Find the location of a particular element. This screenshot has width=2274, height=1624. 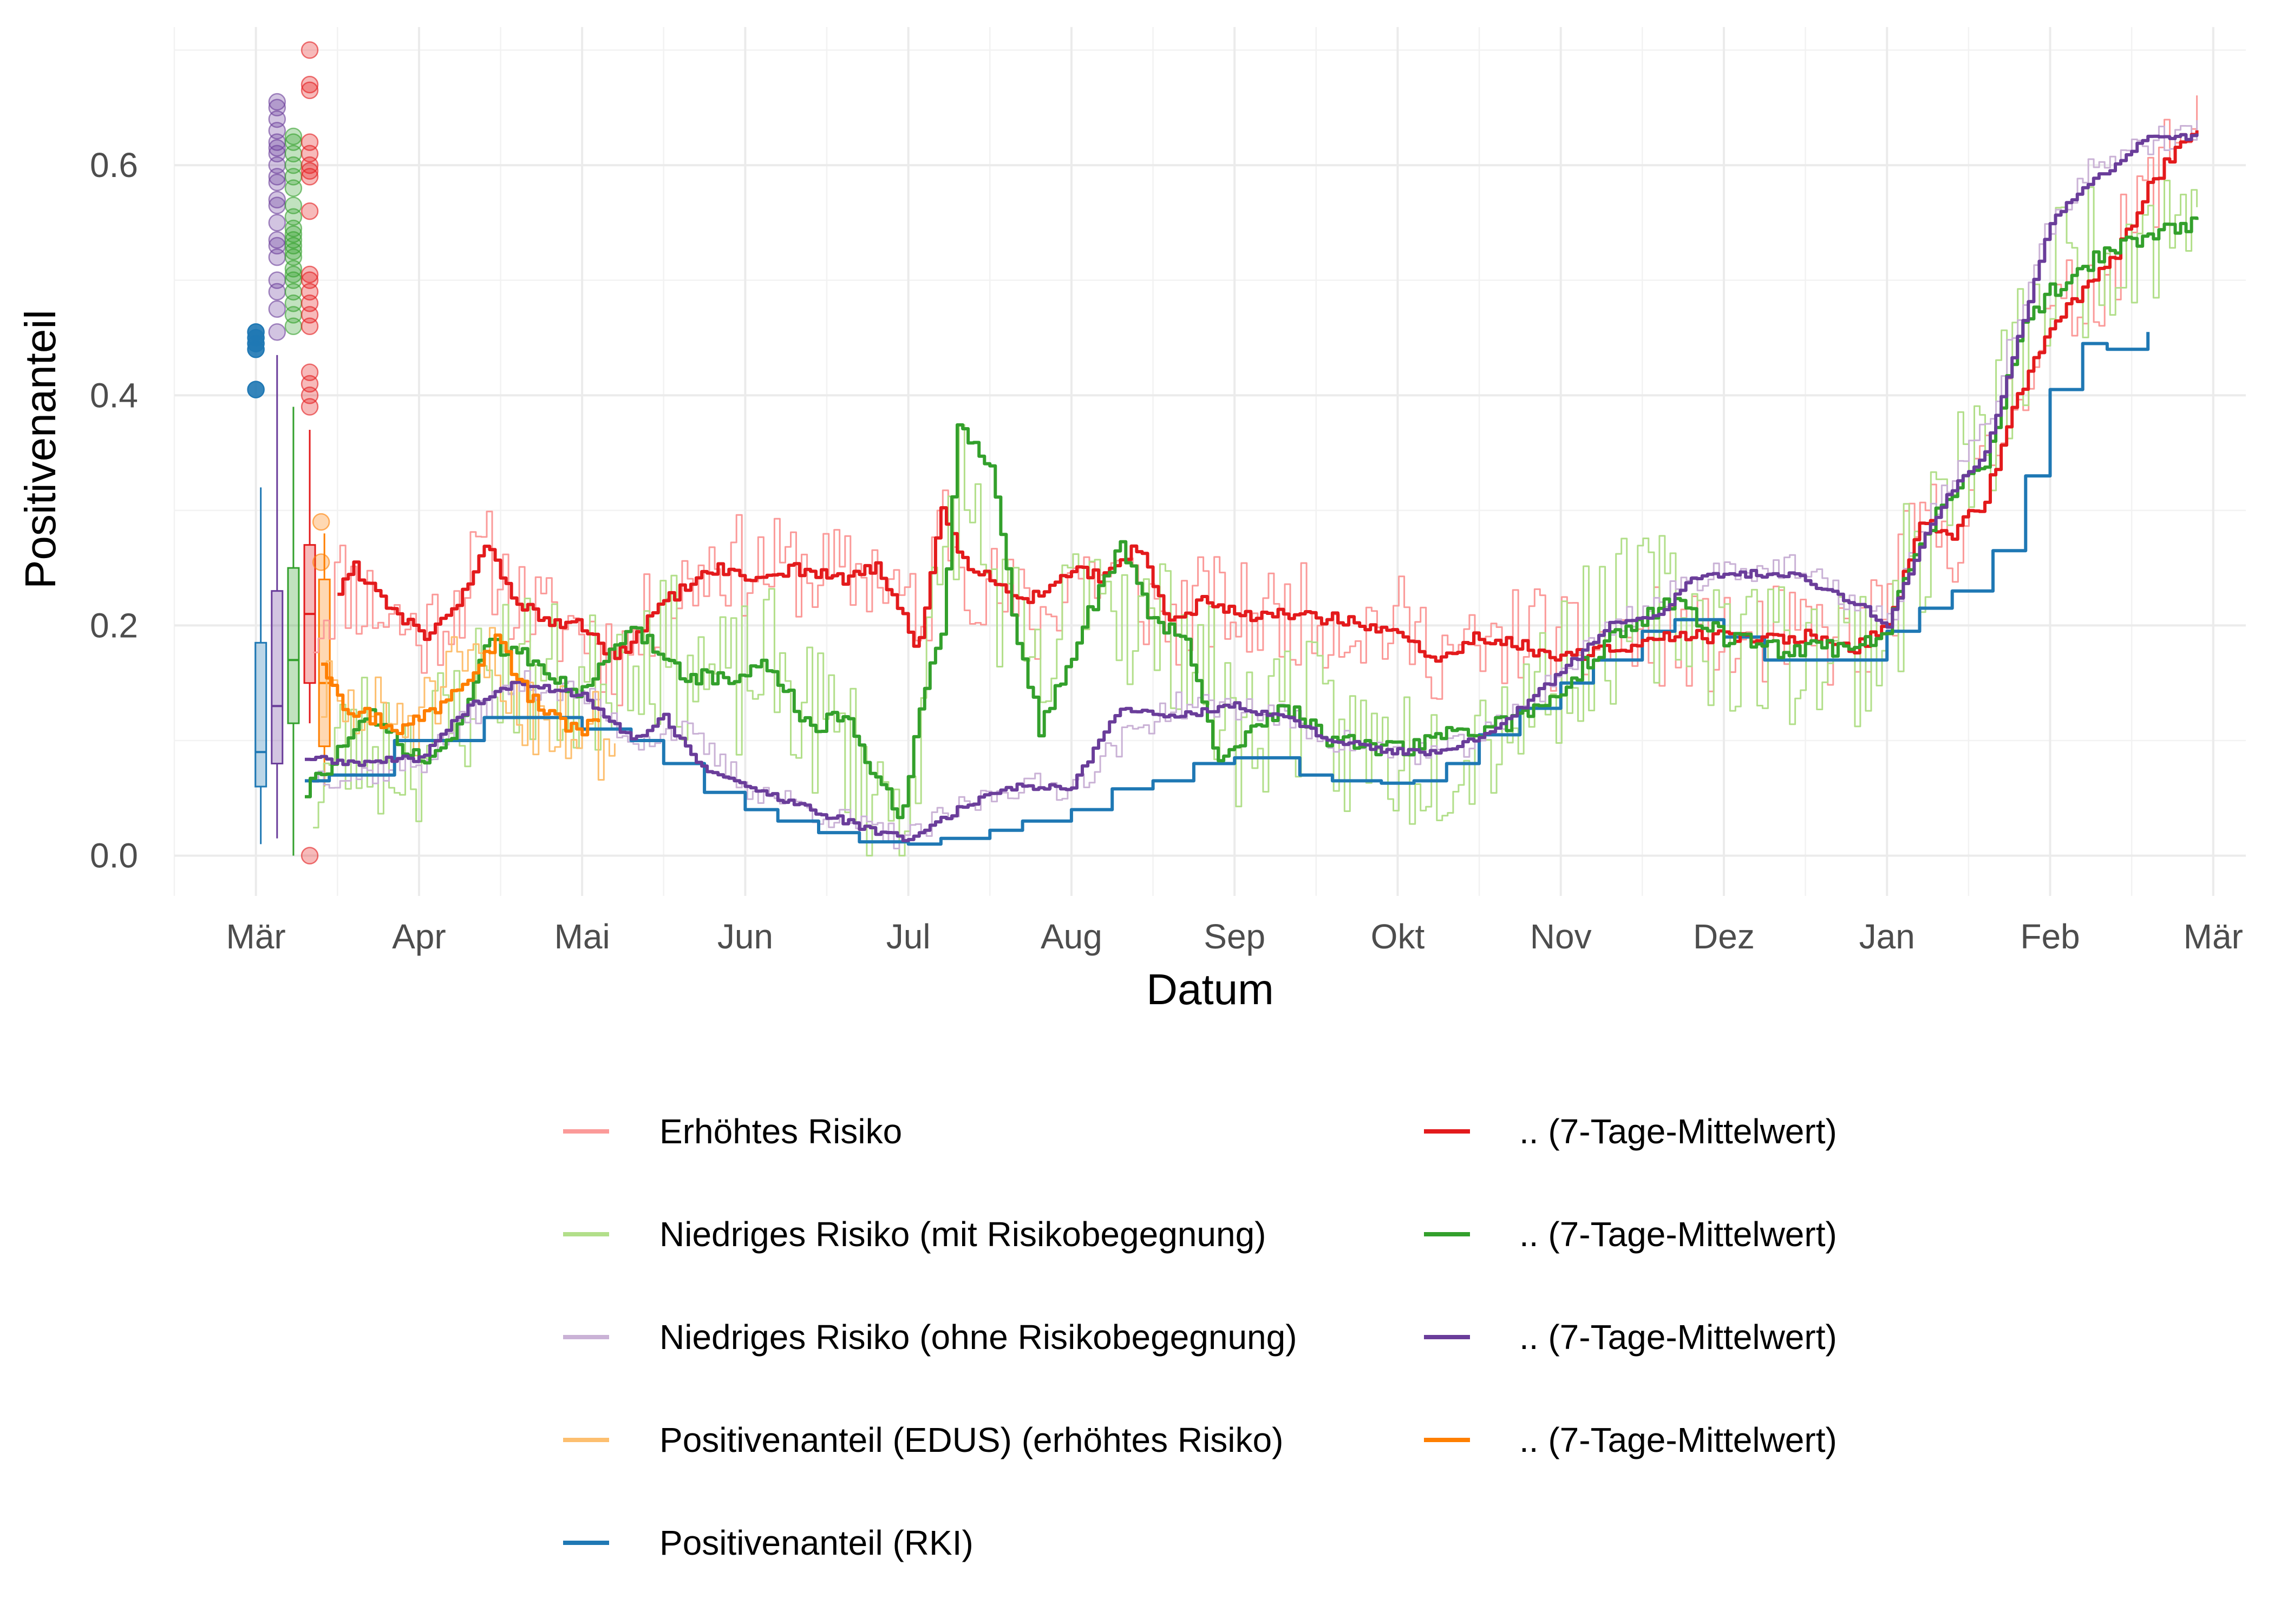

legend-label-left-1: Erhöhtes Risiko is located at coordinates (780, 1131).